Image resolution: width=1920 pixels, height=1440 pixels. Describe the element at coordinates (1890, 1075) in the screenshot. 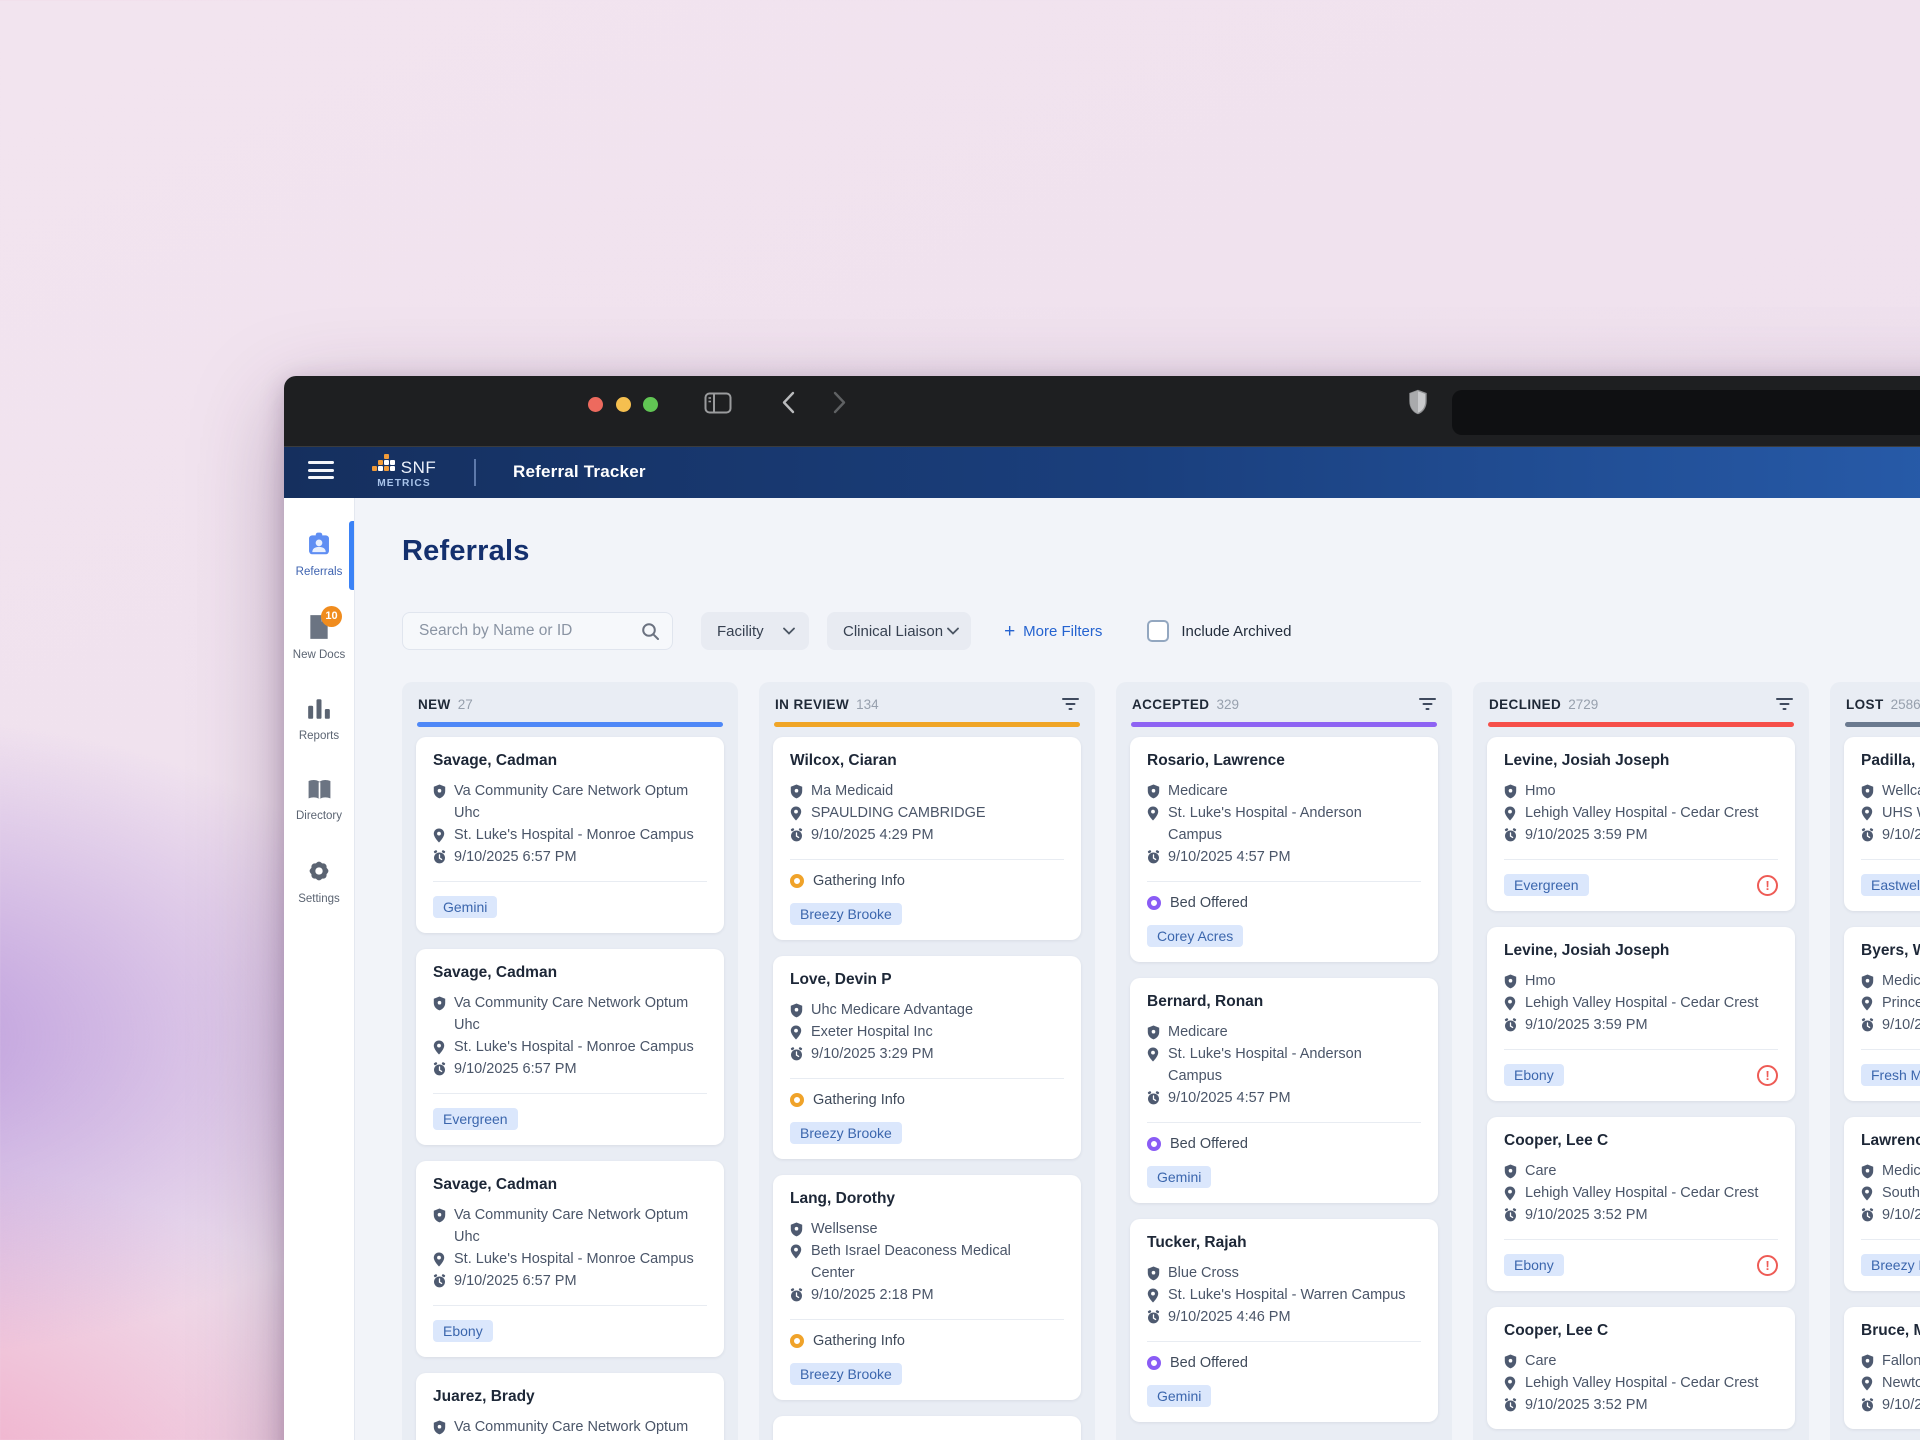

I see `facility-tag: Fresh M` at that location.